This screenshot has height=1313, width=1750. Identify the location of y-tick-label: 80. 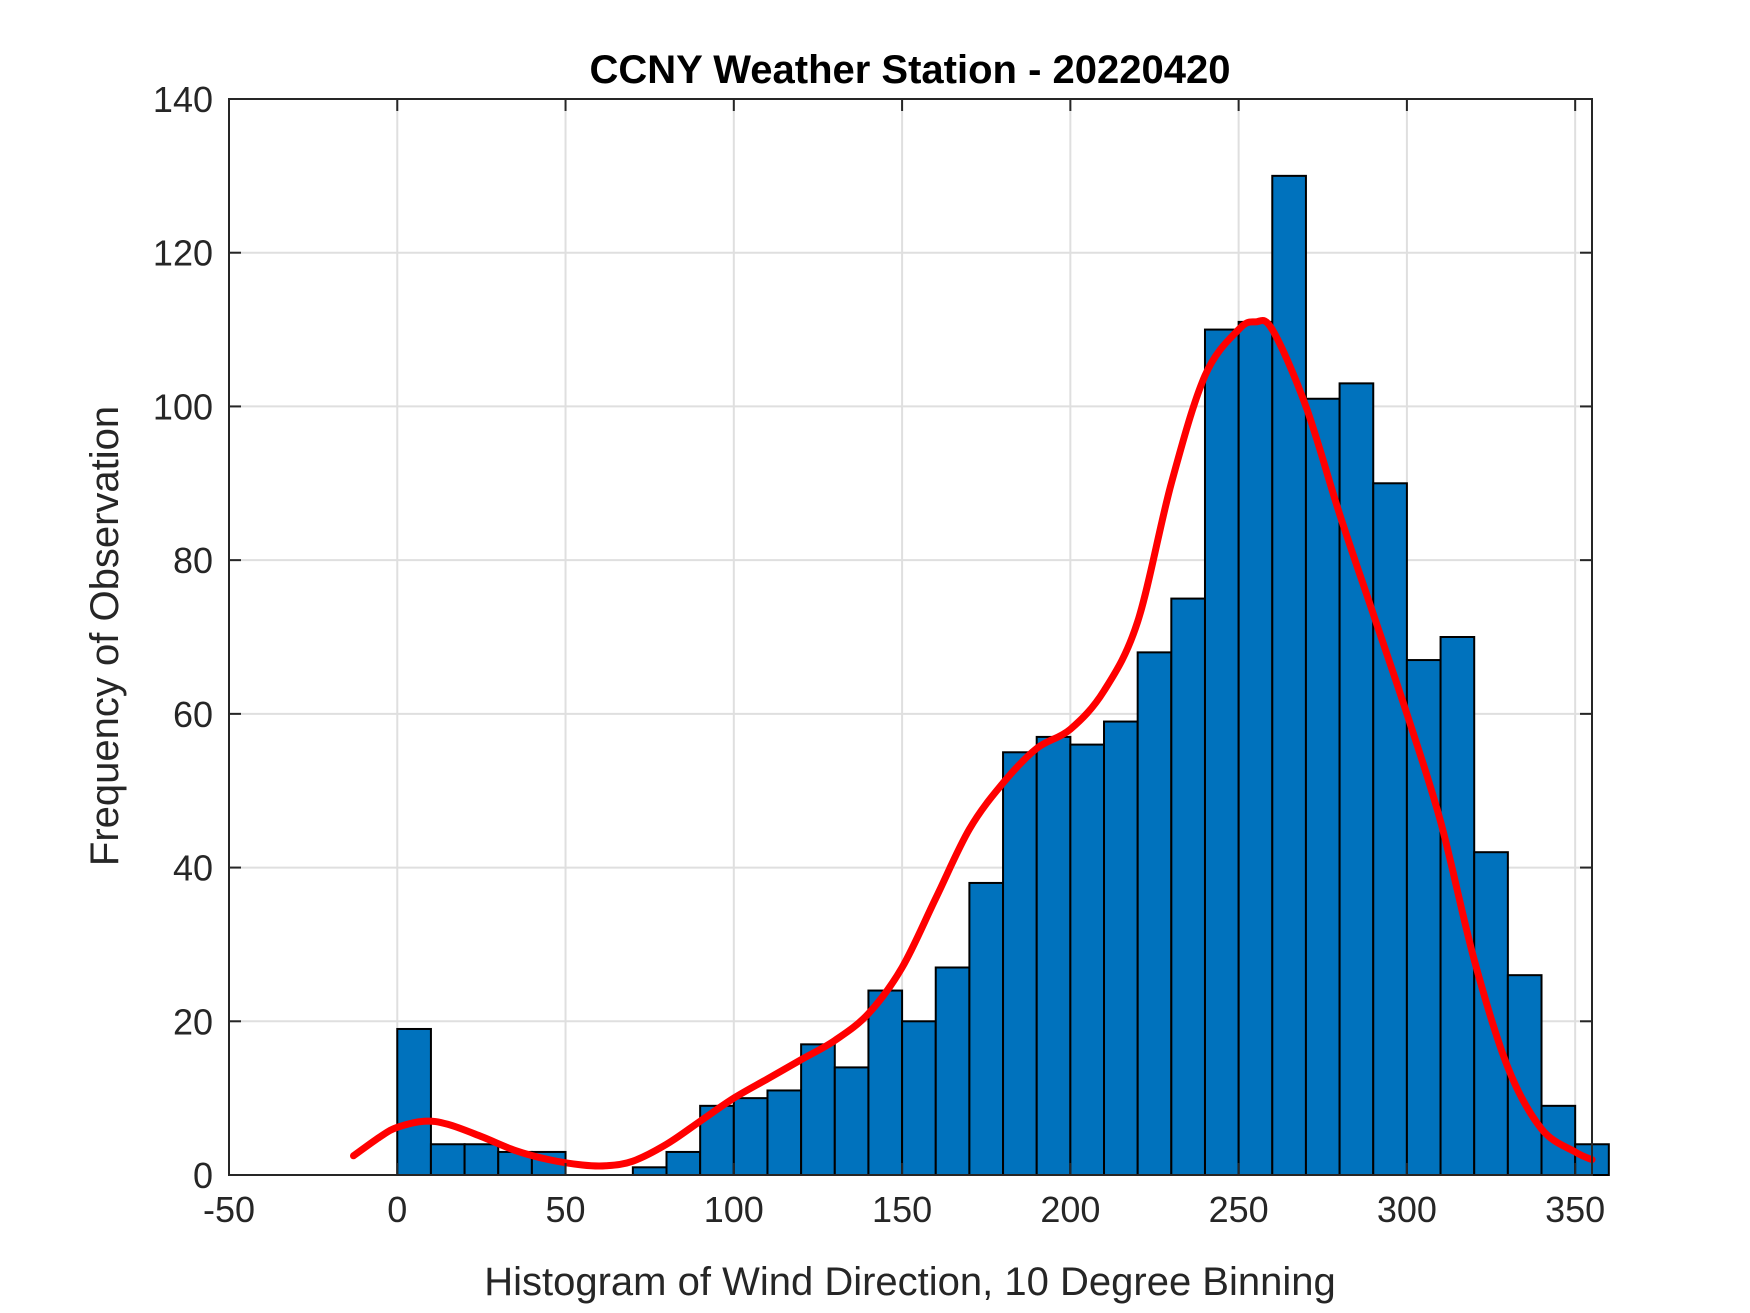
(193, 560).